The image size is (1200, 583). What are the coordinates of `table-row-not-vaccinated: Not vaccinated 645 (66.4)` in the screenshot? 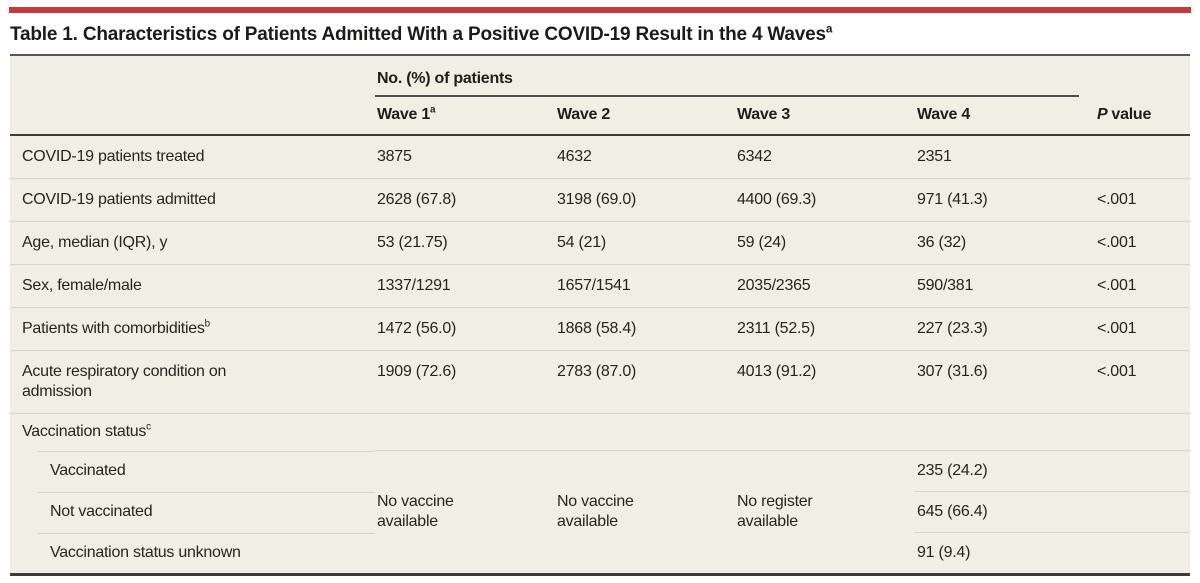 It's located at (600, 512).